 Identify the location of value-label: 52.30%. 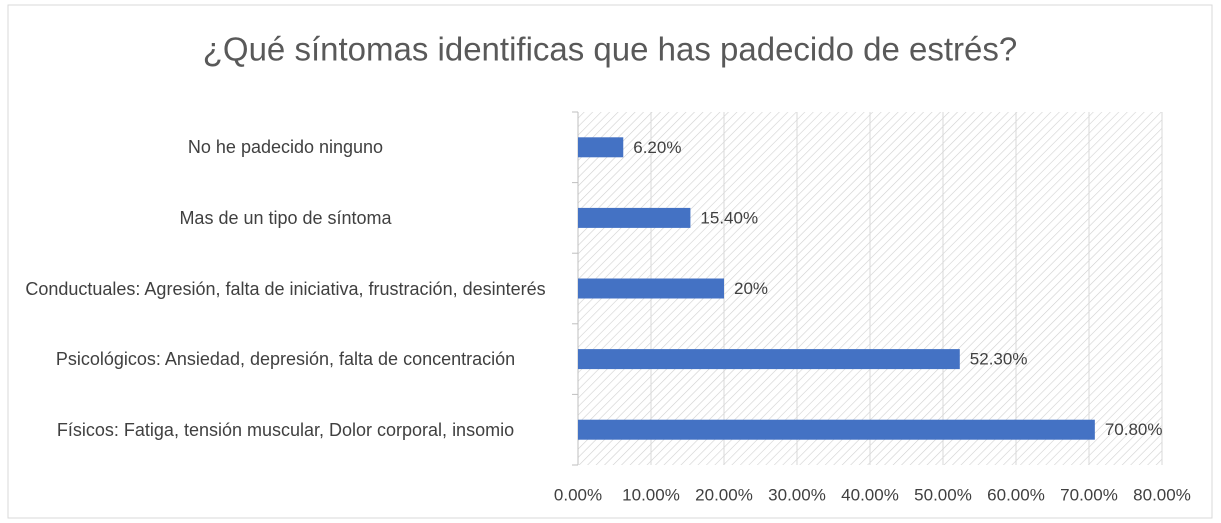
(999, 359).